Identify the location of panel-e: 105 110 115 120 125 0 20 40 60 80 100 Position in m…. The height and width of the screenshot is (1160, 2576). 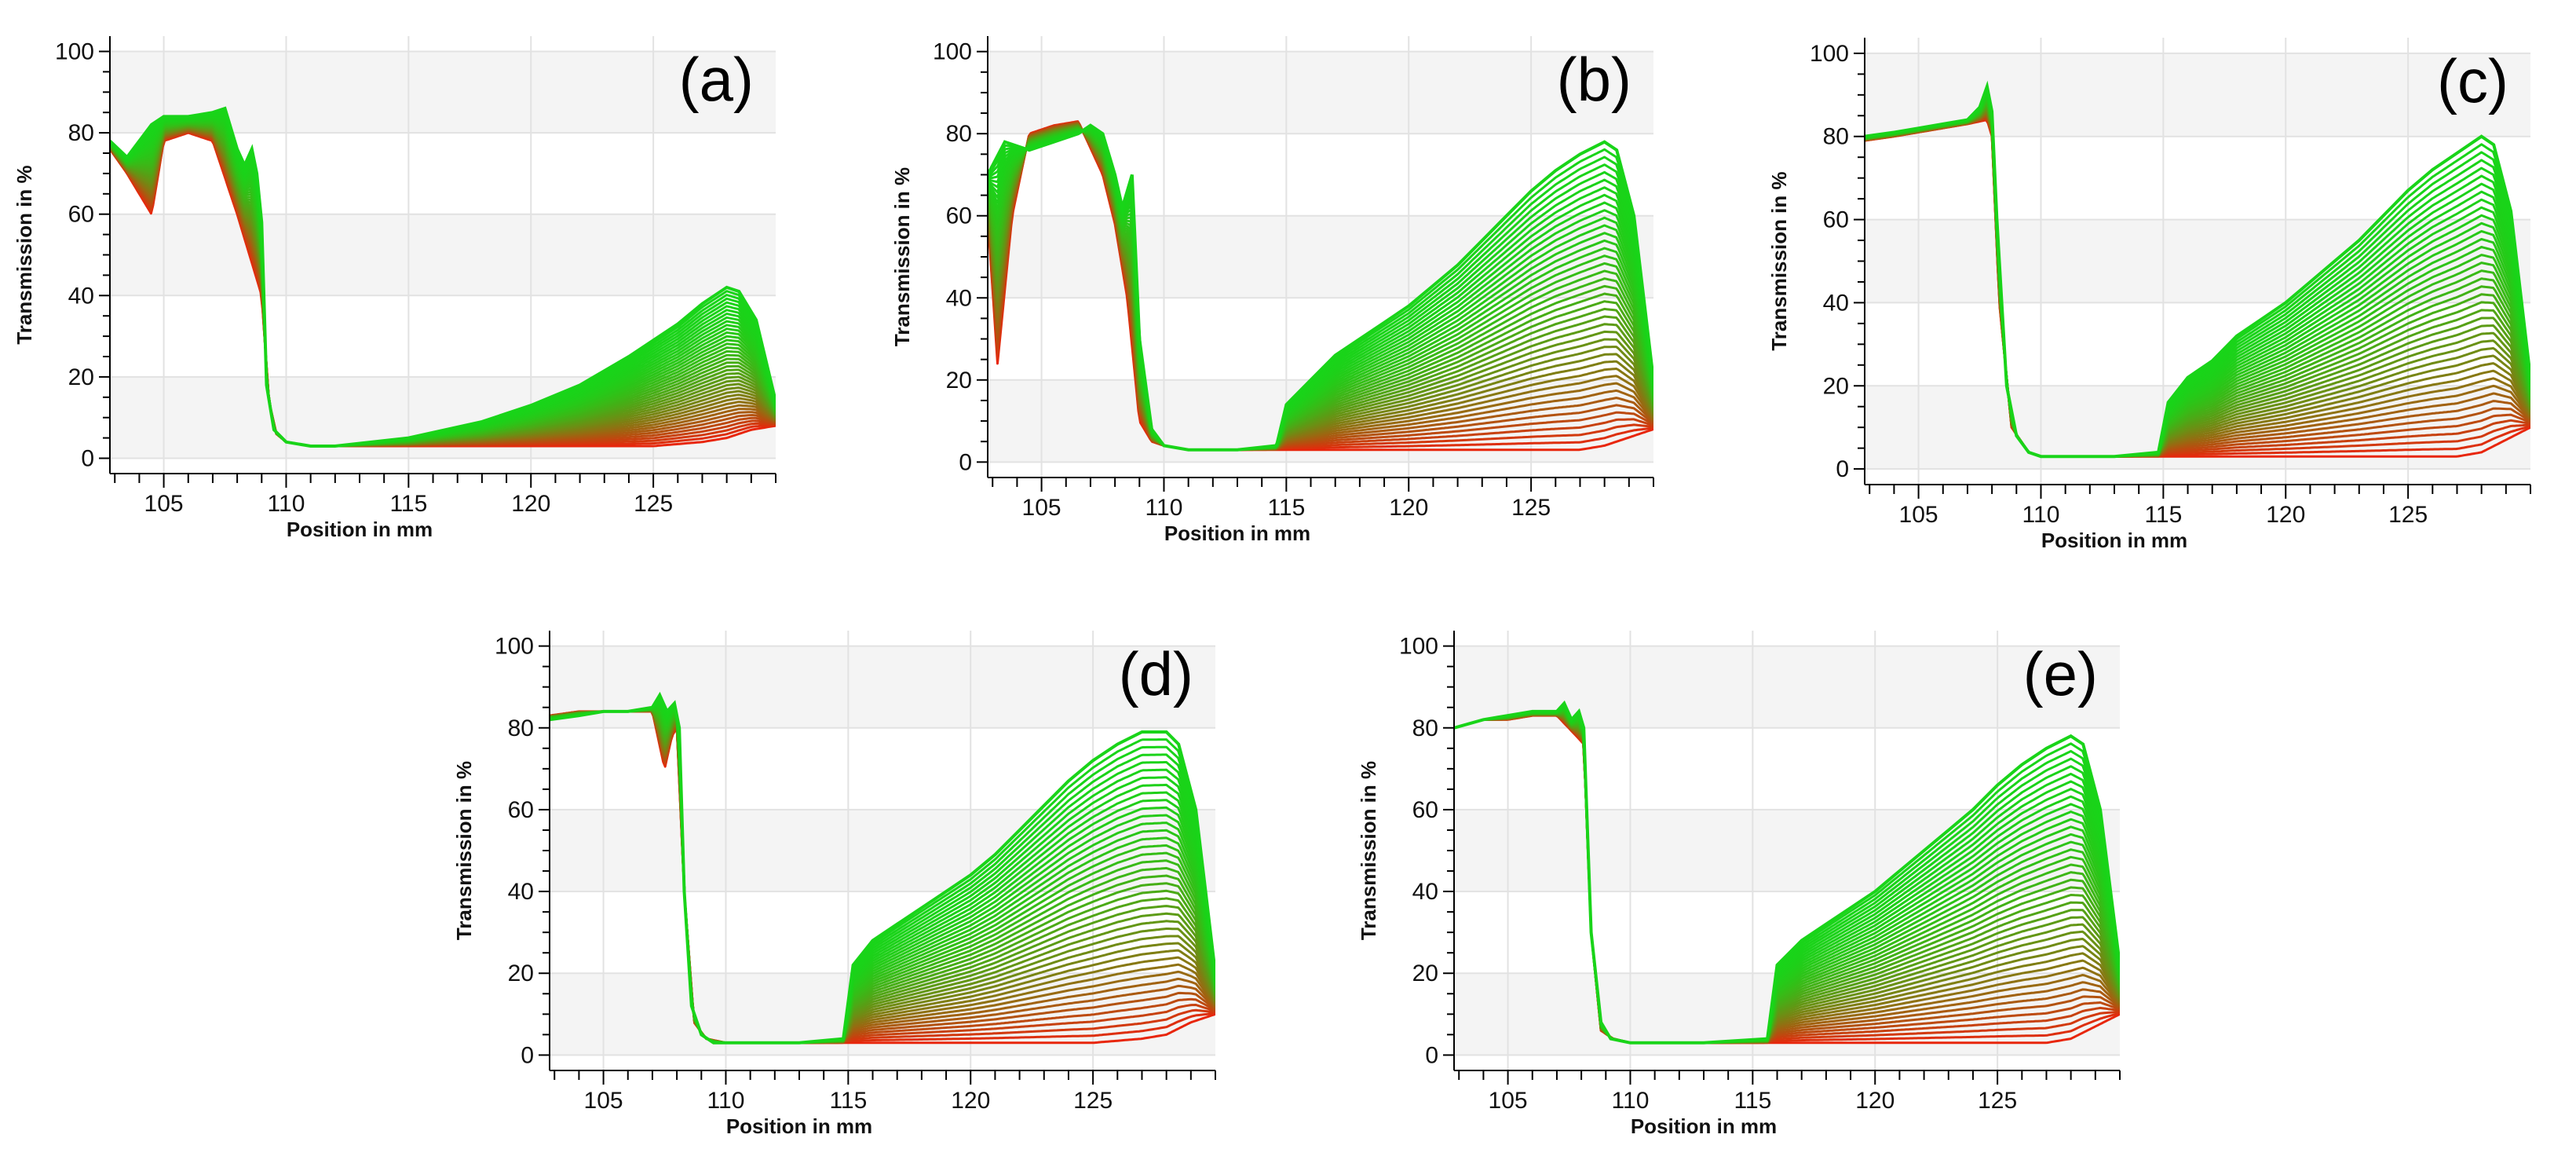
(1739, 884).